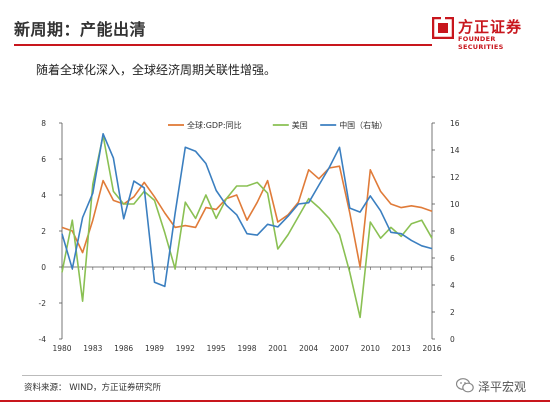 The height and width of the screenshot is (412, 550). What do you see at coordinates (308, 348) in the screenshot?
I see `x-tick-label: 2004` at bounding box center [308, 348].